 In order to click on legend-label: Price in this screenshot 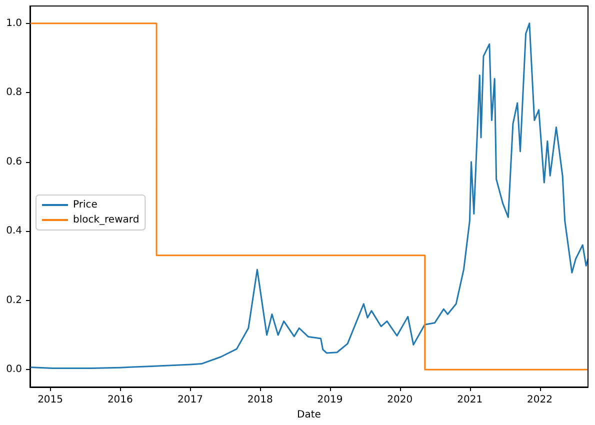, I will do `click(85, 205)`.